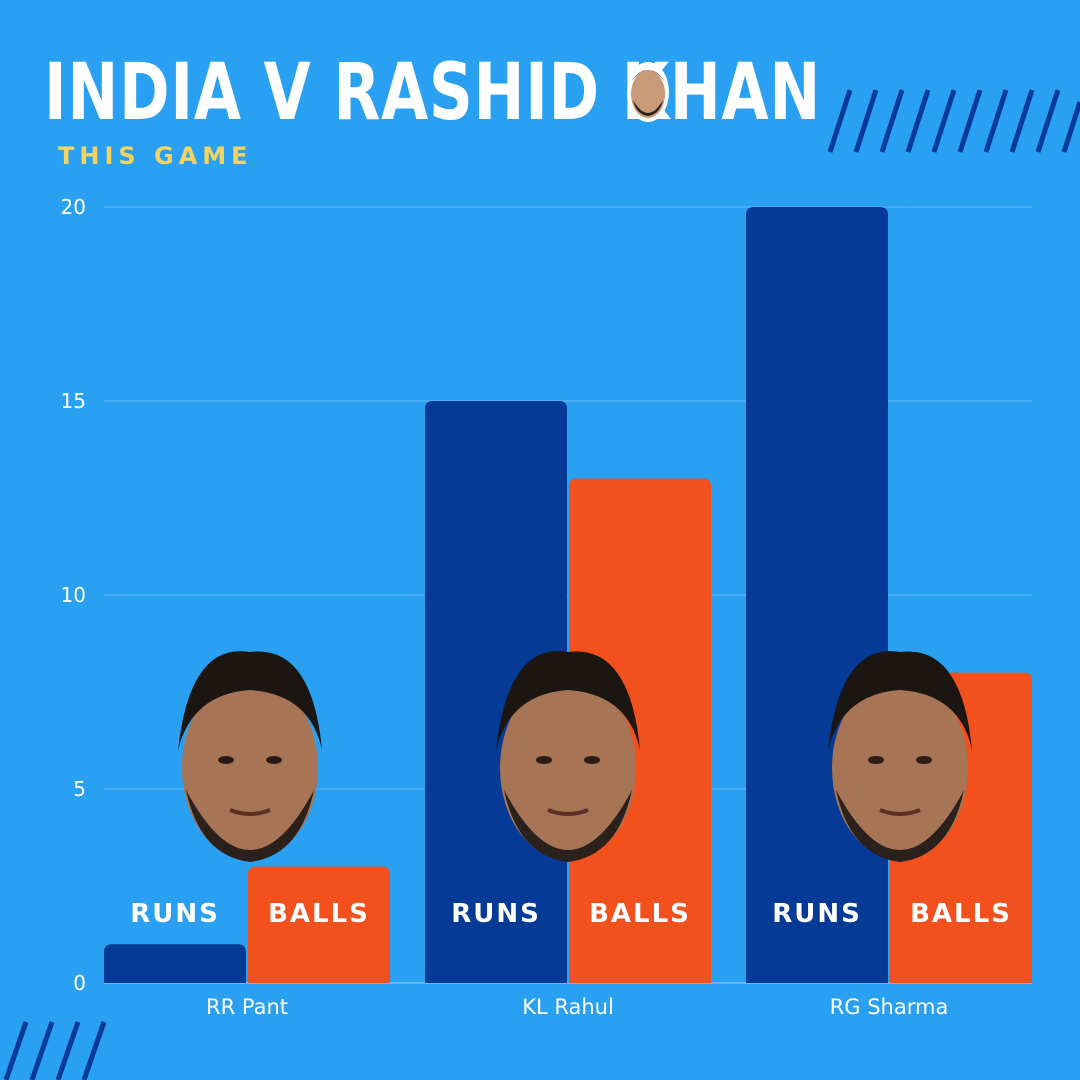 This screenshot has height=1080, width=1080. What do you see at coordinates (648, 92) in the screenshot?
I see `rashid-khan-avatar-icon` at bounding box center [648, 92].